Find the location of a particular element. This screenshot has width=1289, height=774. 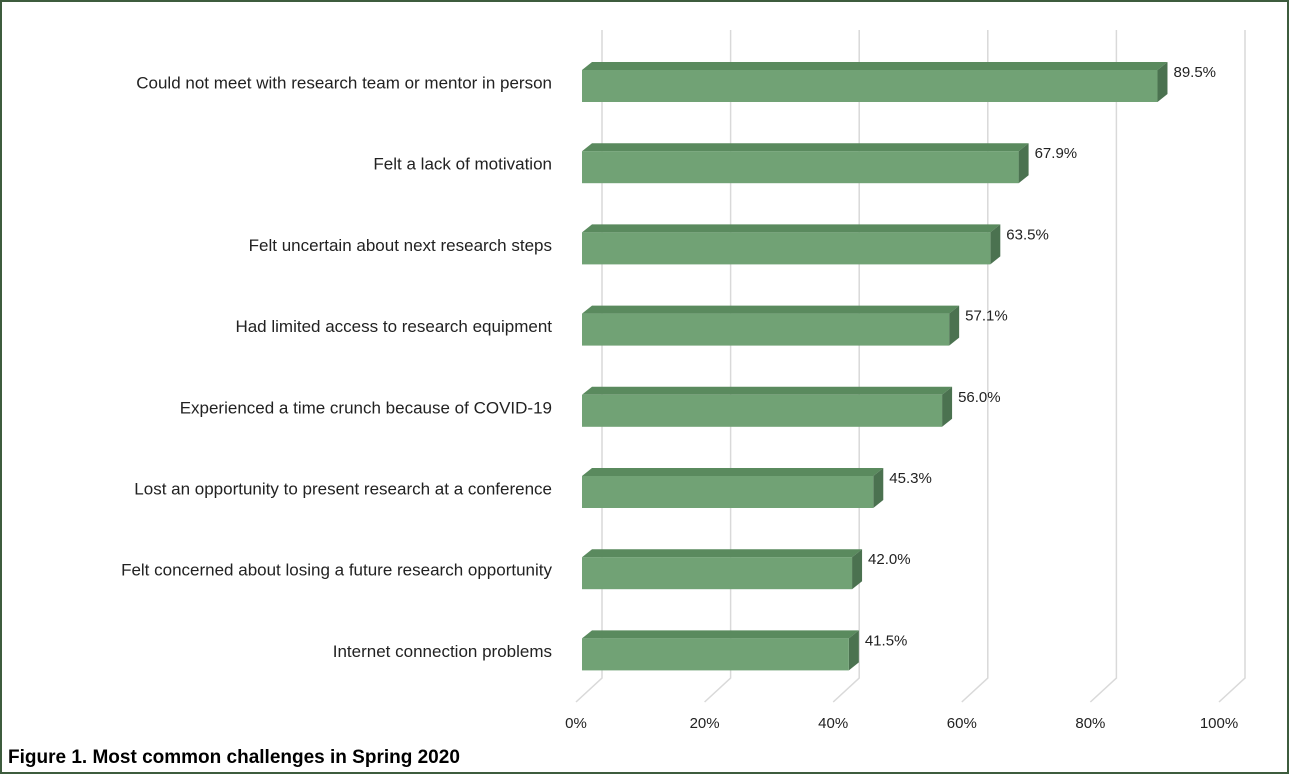

x-tick-label: 40% is located at coordinates (833, 723).